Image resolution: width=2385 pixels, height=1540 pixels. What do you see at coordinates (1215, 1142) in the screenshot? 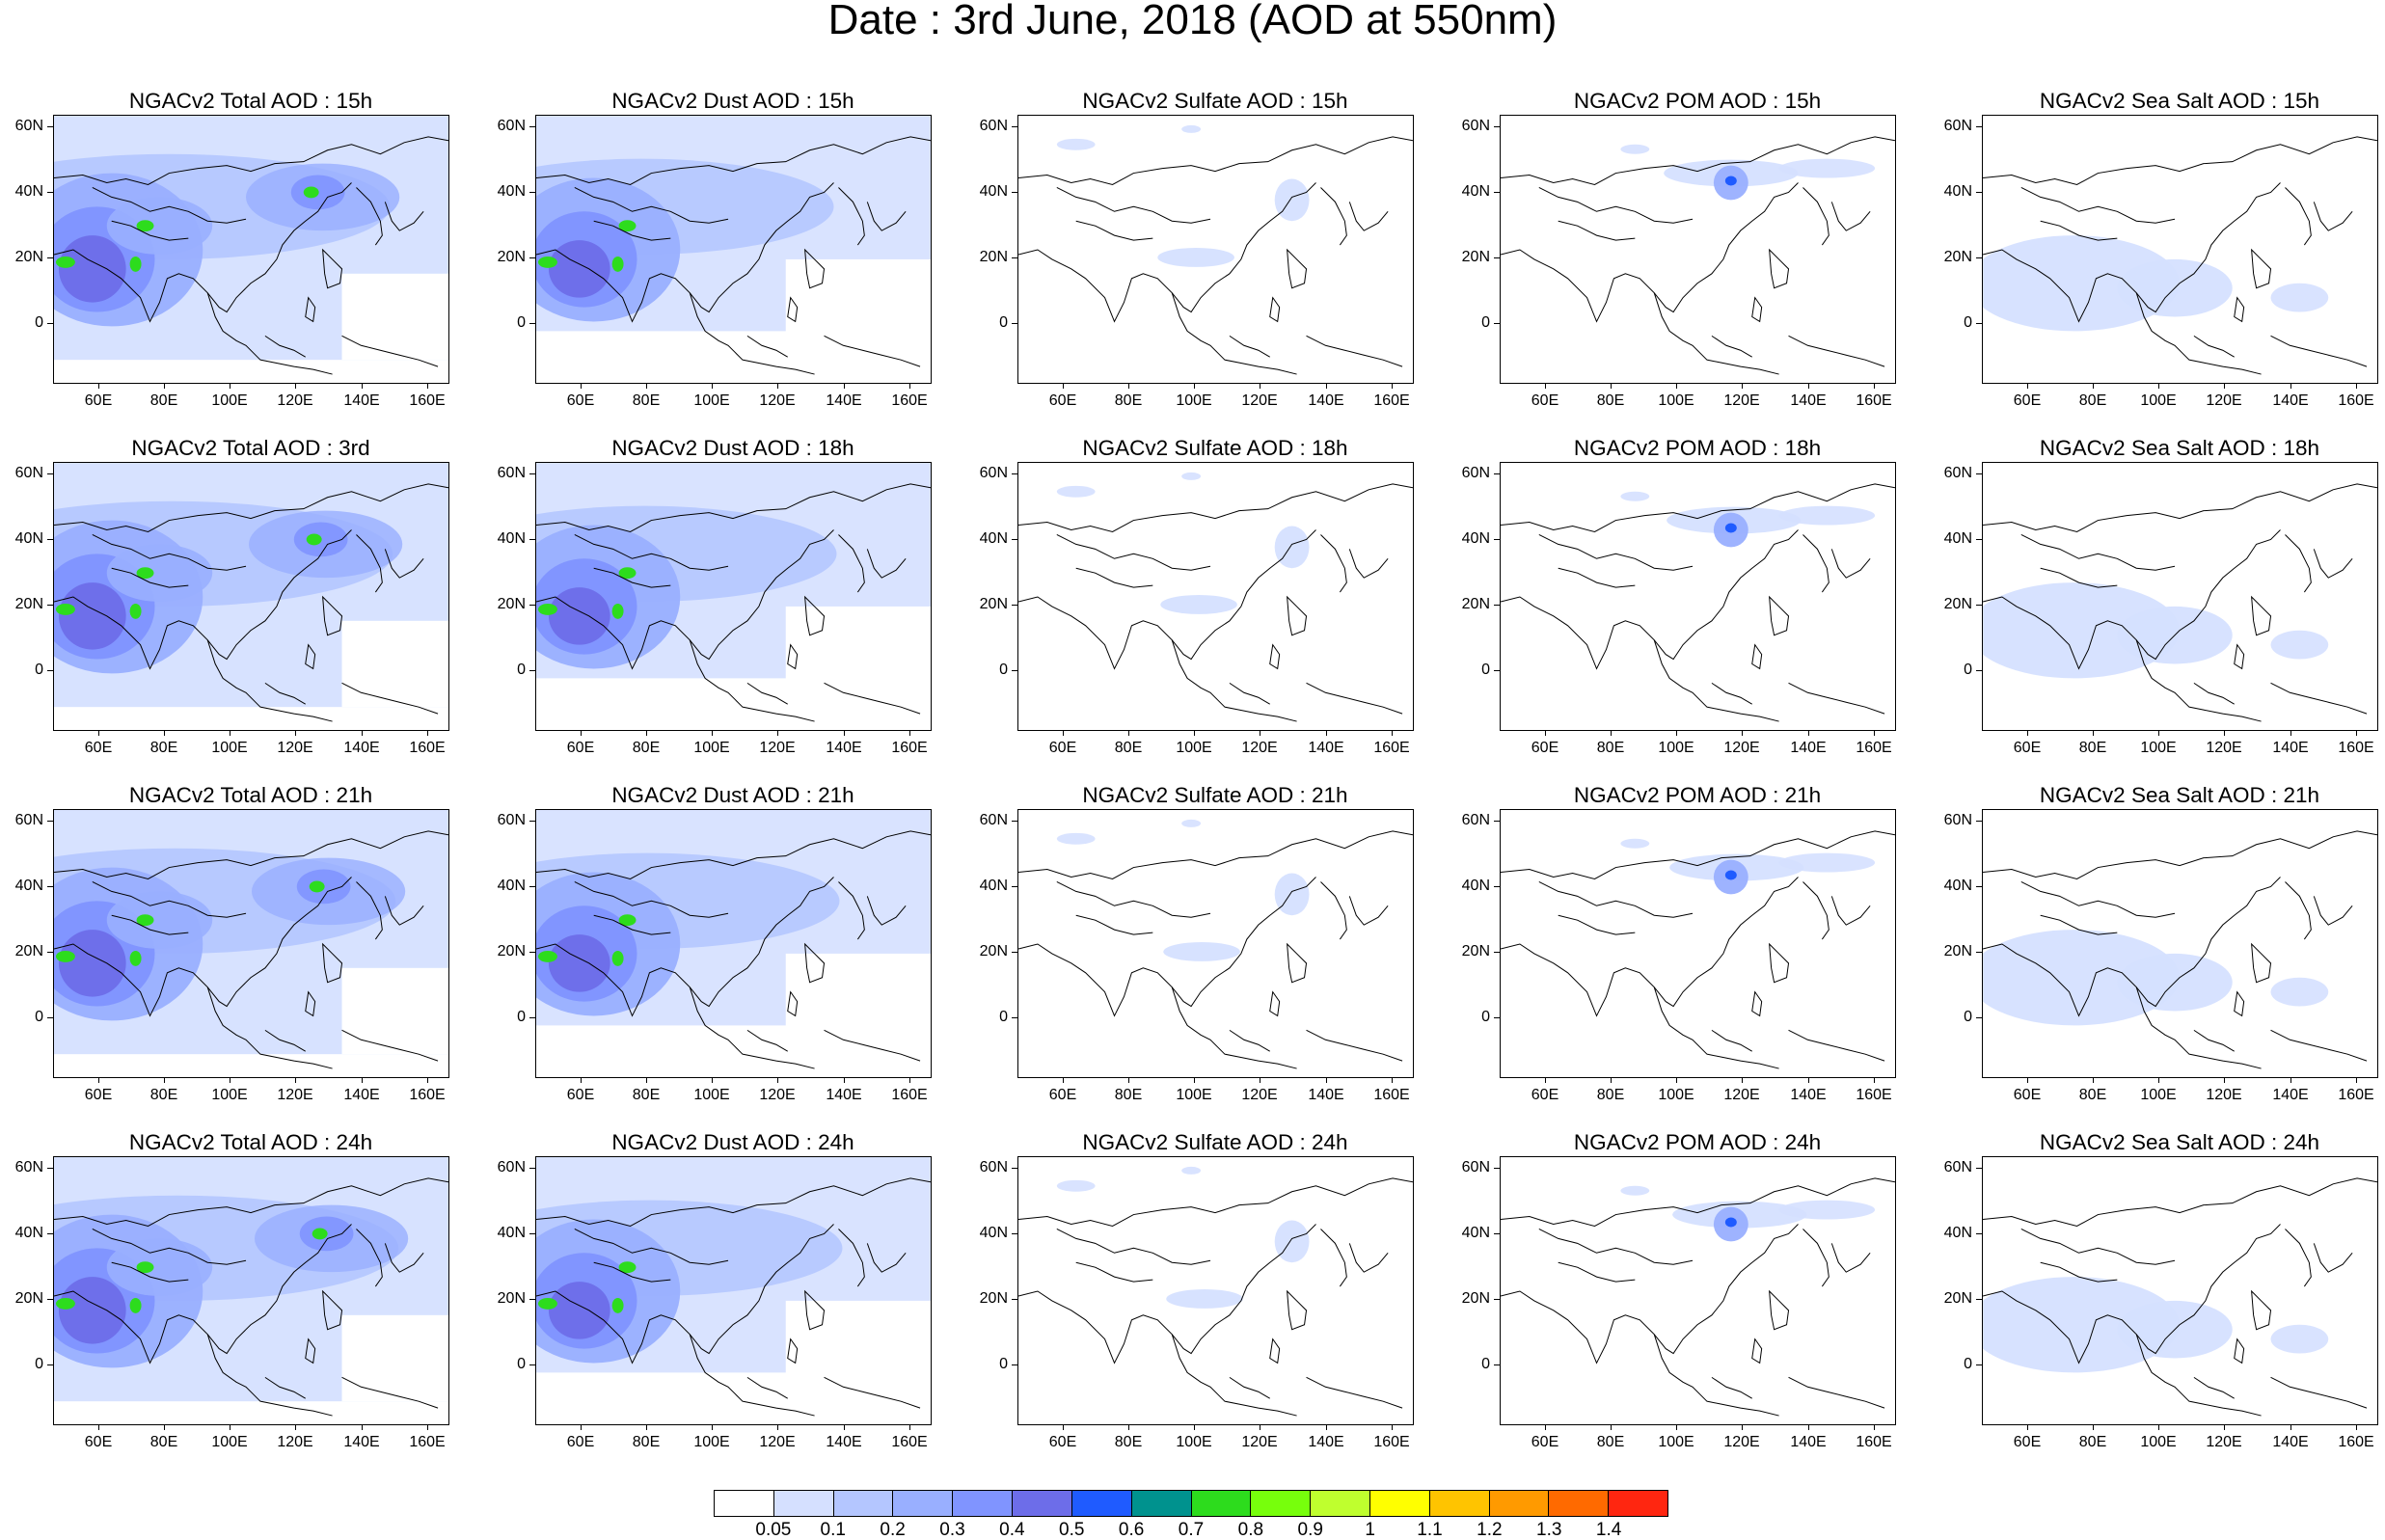
I see `panel-title: NGACv2 Sulfate AOD : 24h` at bounding box center [1215, 1142].